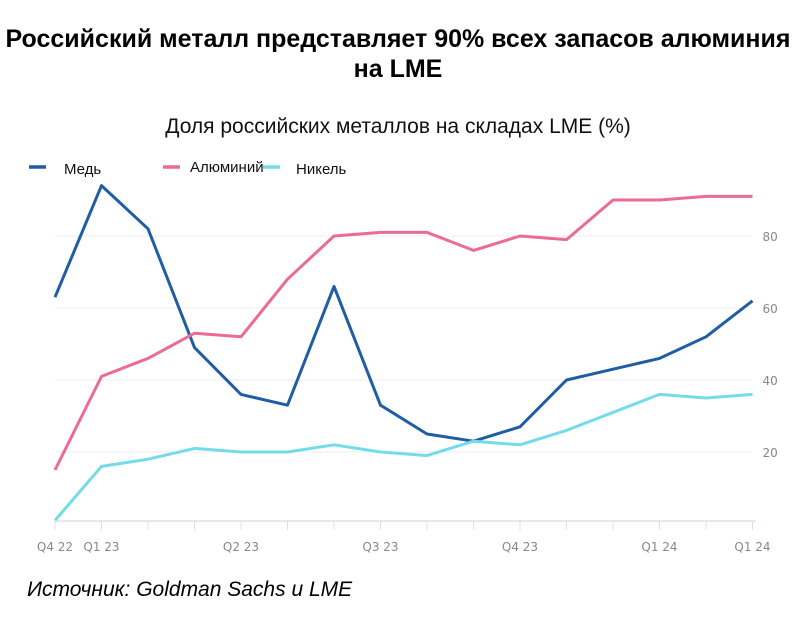 This screenshot has width=796, height=618. What do you see at coordinates (190, 589) in the screenshot?
I see `source-note: Источник: Goldman Sachs и LME` at bounding box center [190, 589].